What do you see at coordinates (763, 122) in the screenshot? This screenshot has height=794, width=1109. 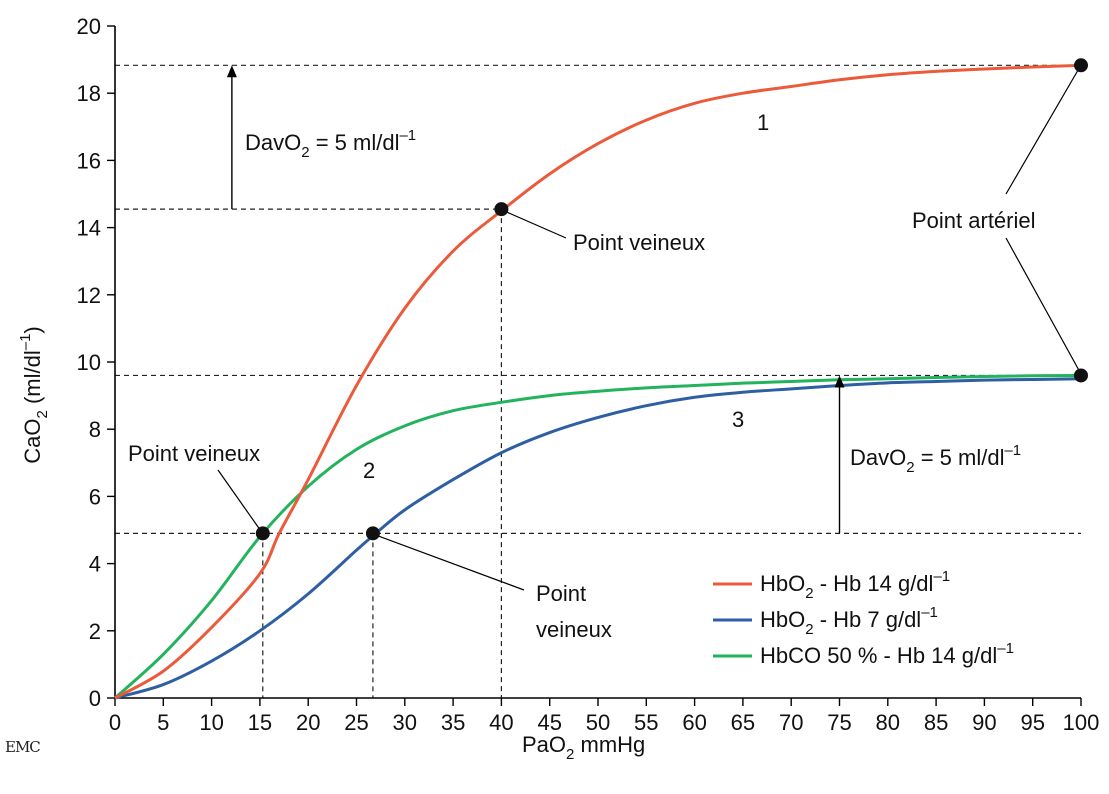 I see `curve-label-1: 1` at bounding box center [763, 122].